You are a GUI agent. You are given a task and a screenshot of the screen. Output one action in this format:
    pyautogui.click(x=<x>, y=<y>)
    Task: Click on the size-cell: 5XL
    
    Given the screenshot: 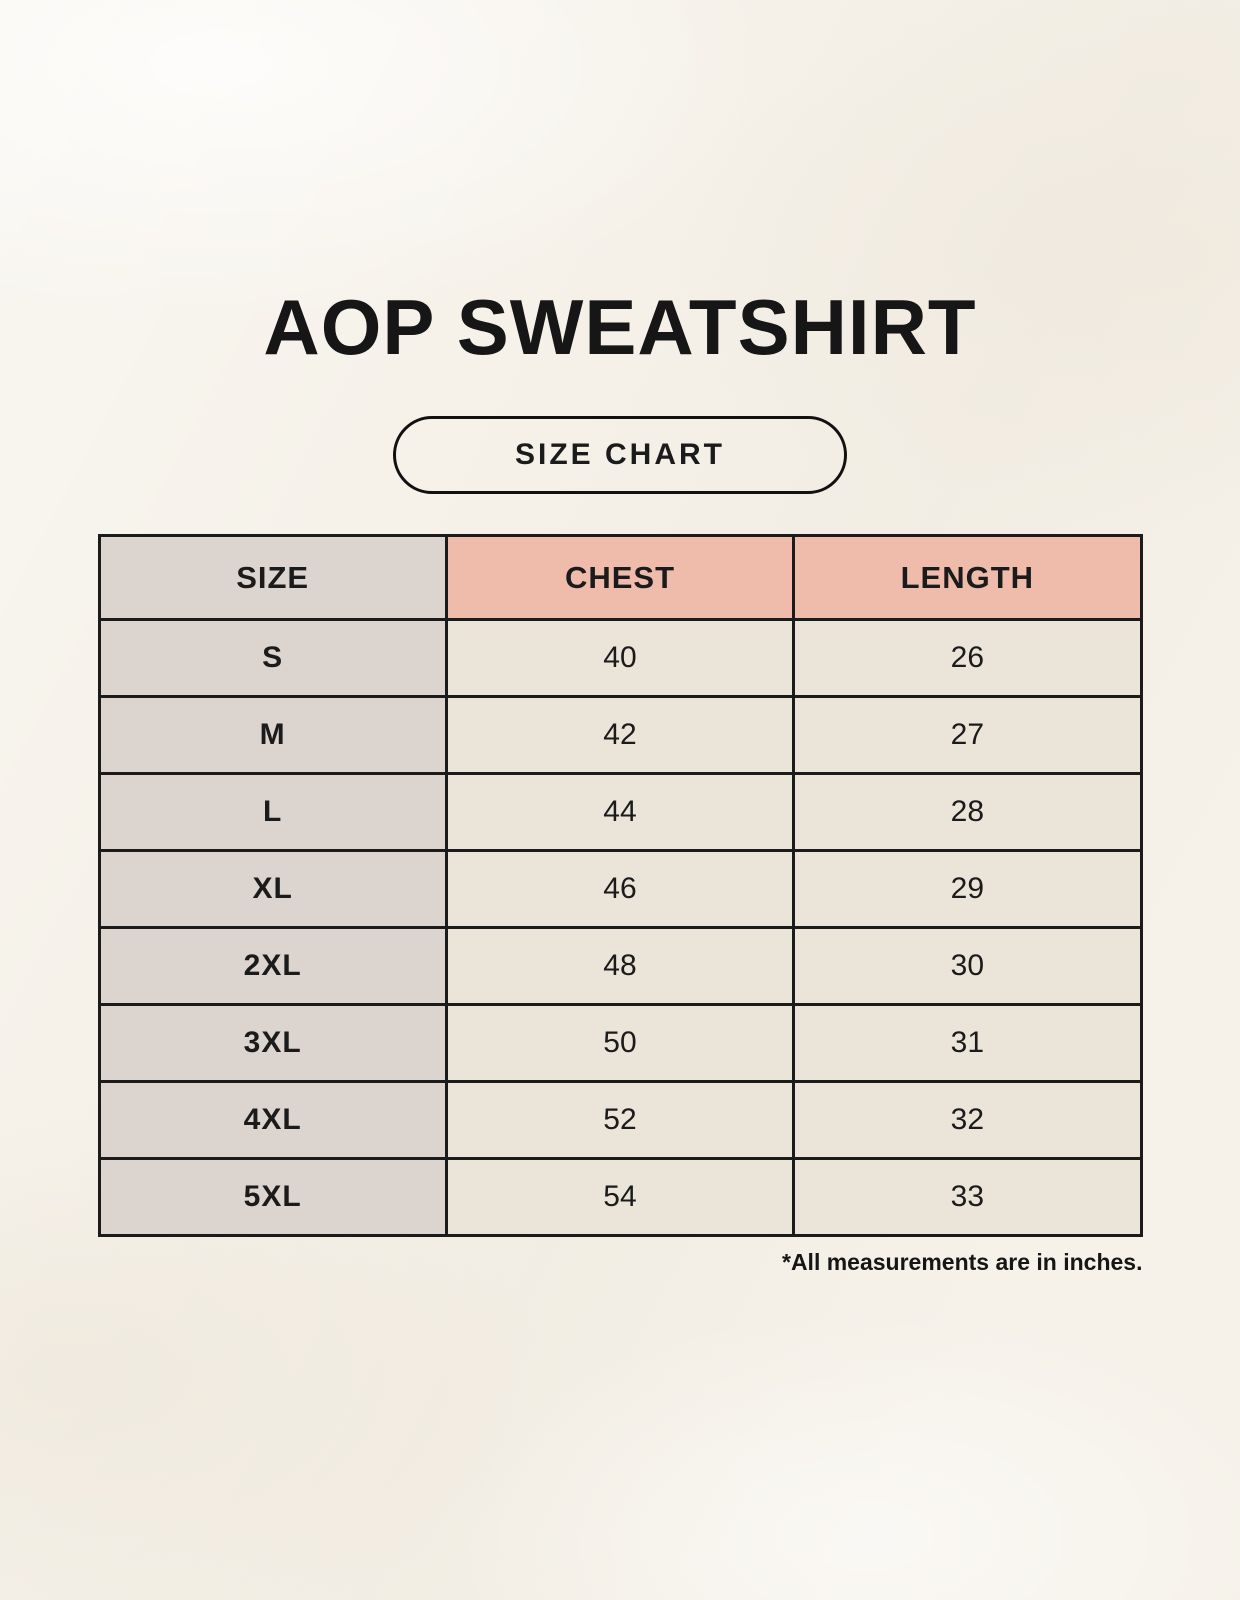 What is the action you would take?
    pyautogui.click(x=272, y=1197)
    